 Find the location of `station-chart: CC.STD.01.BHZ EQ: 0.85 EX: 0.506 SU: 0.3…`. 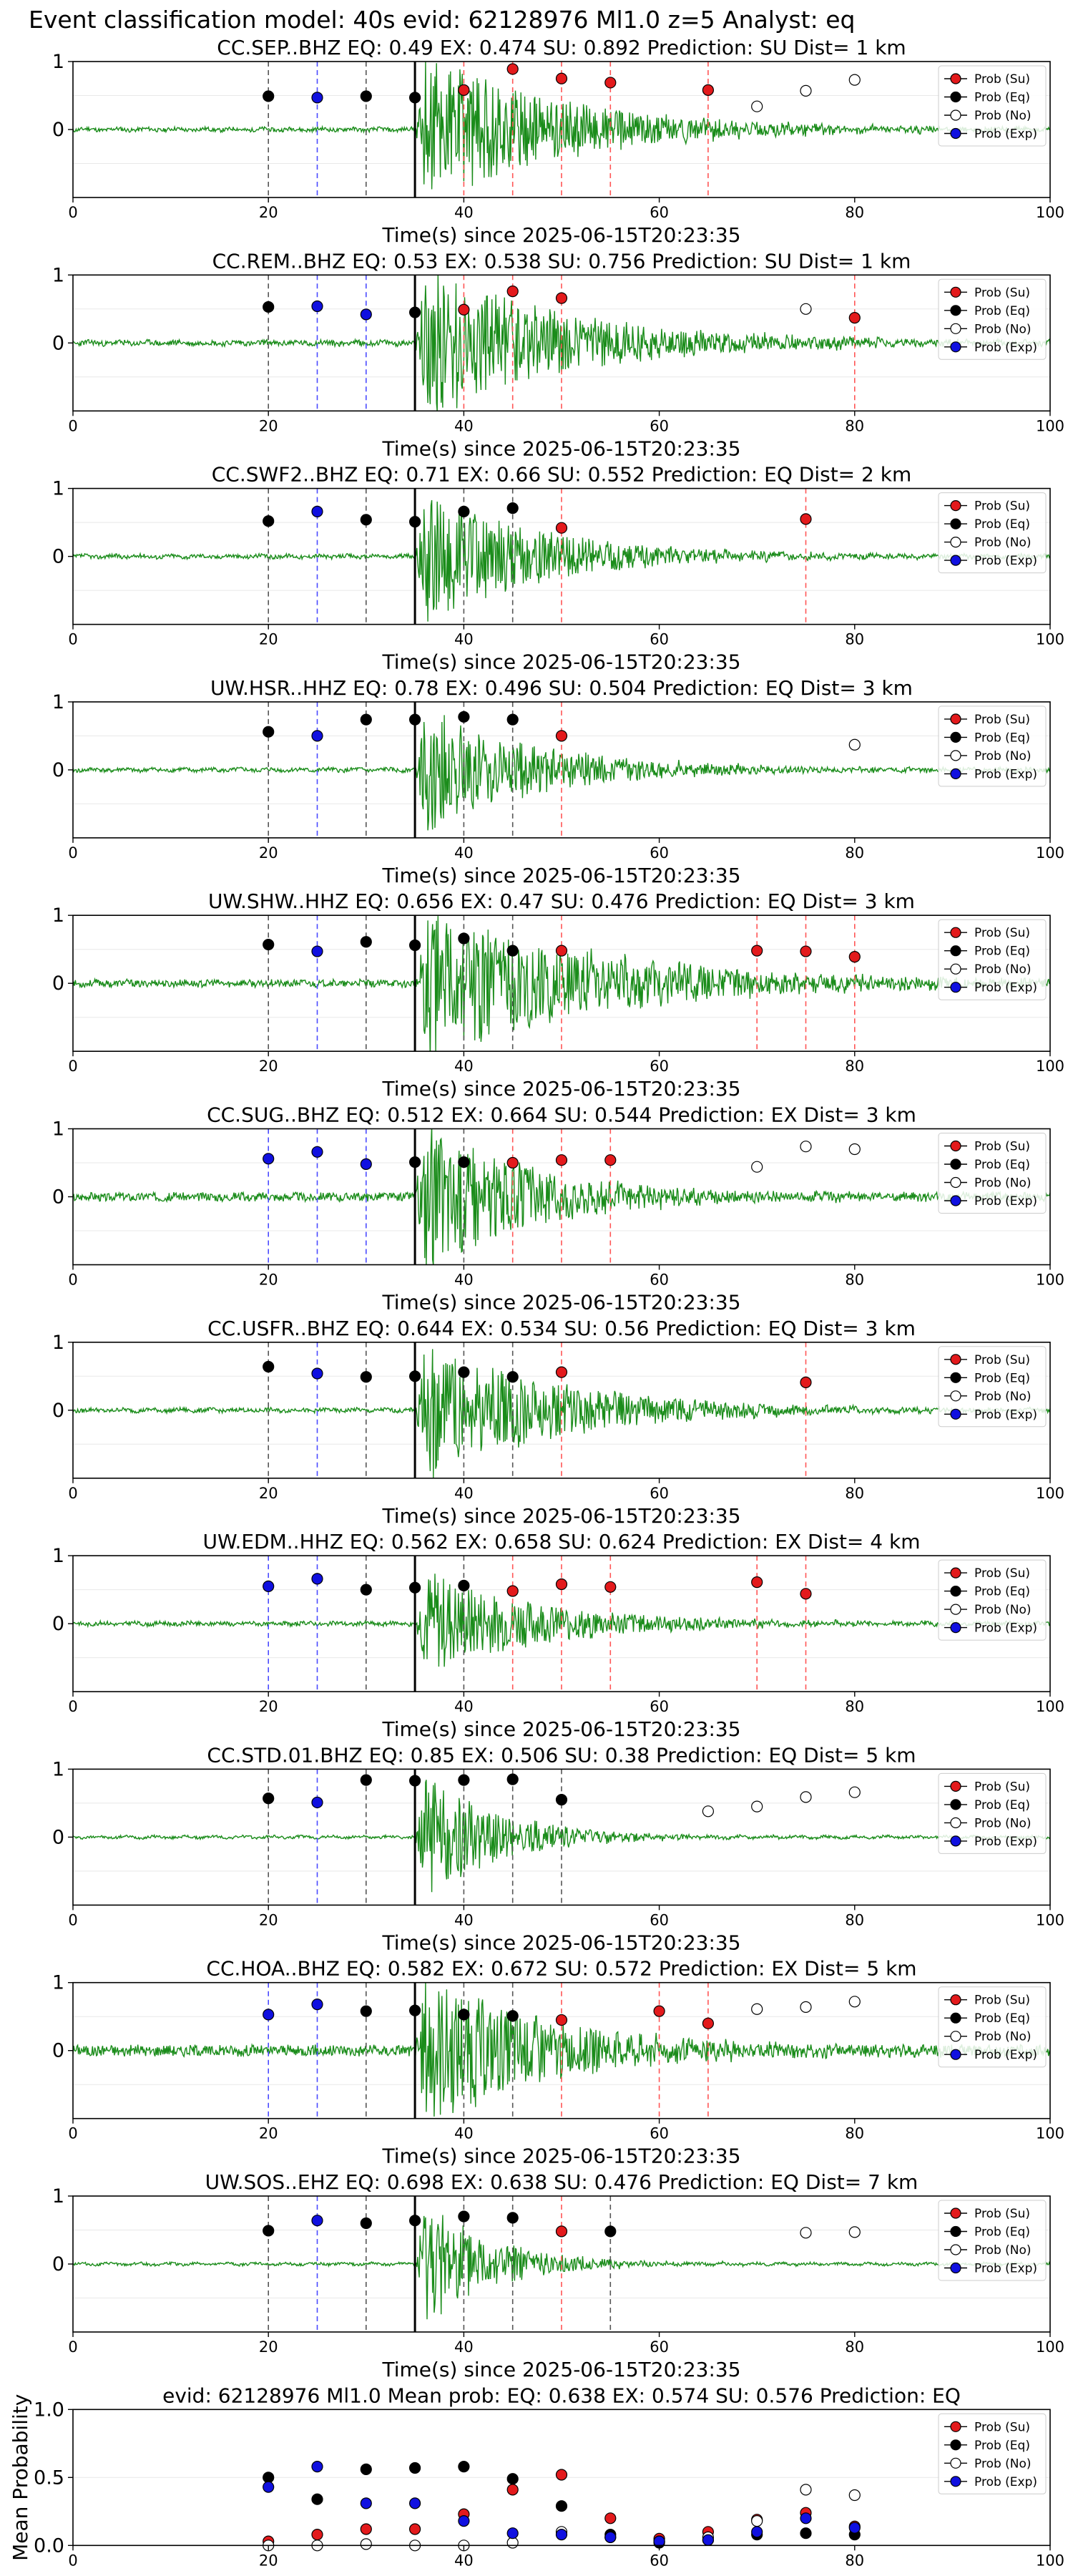

station-chart: CC.STD.01.BHZ EQ: 0.85 EX: 0.506 SU: 0.3… is located at coordinates (558, 1848).